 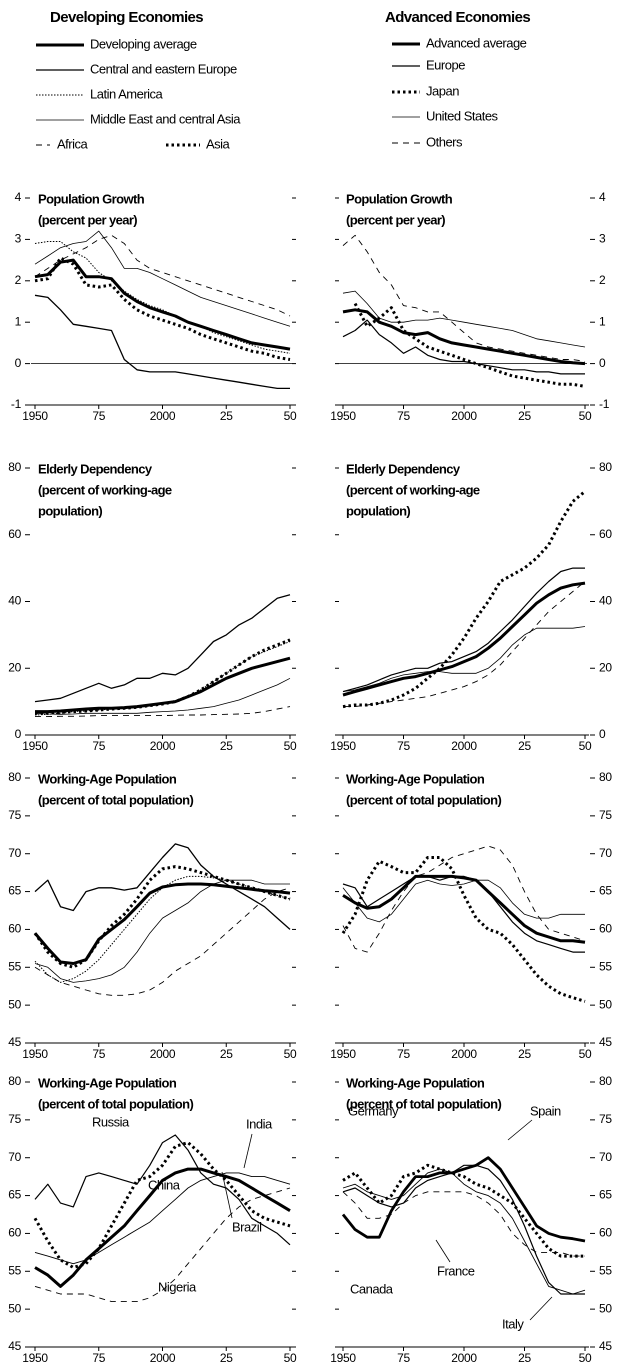 What do you see at coordinates (476, 42) in the screenshot?
I see `legend-label: Advanced average` at bounding box center [476, 42].